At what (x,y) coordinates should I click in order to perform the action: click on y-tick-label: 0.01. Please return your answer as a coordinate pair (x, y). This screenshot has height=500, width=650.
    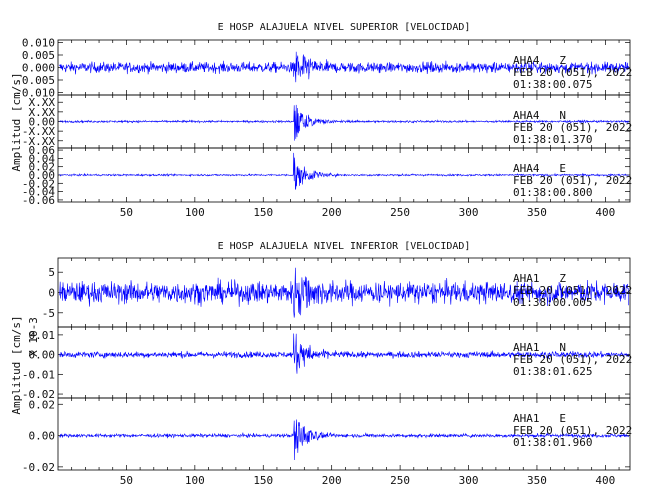
    Looking at the image, I should click on (42, 335).